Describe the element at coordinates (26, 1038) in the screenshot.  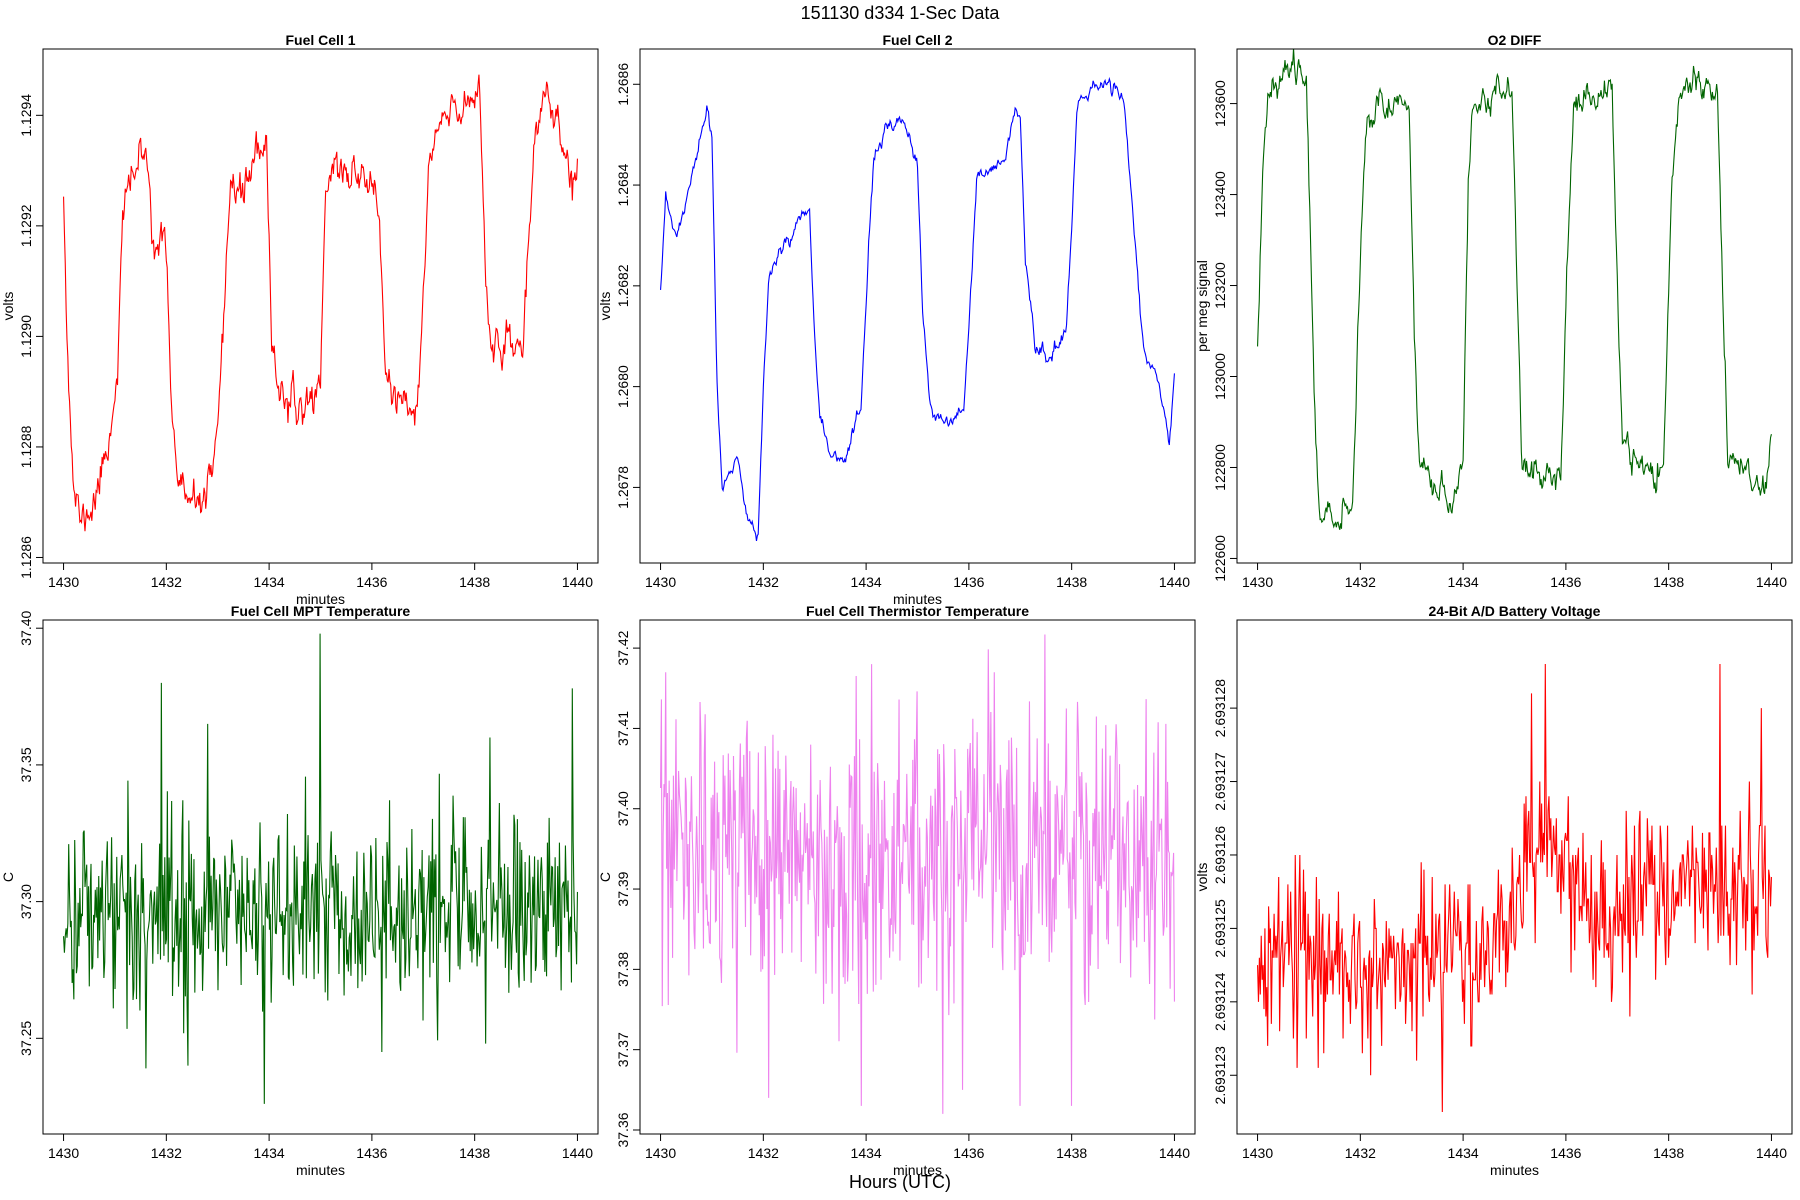
I see `y-tick-label: 37.25` at that location.